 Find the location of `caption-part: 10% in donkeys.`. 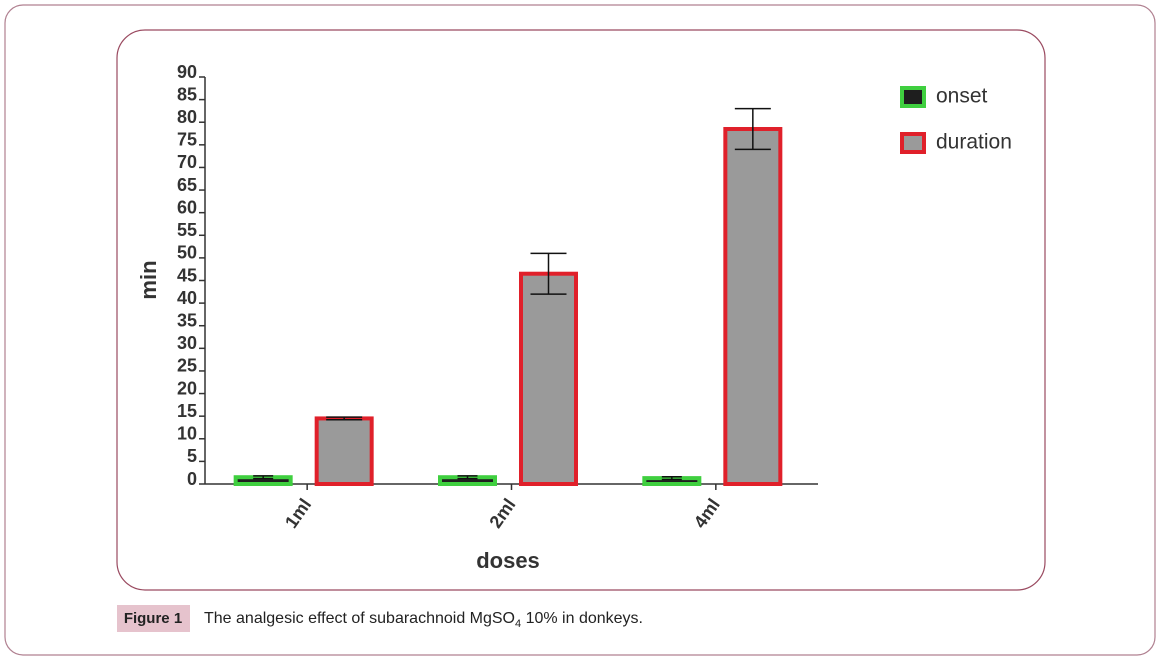

caption-part: 10% in donkeys. is located at coordinates (582, 618).